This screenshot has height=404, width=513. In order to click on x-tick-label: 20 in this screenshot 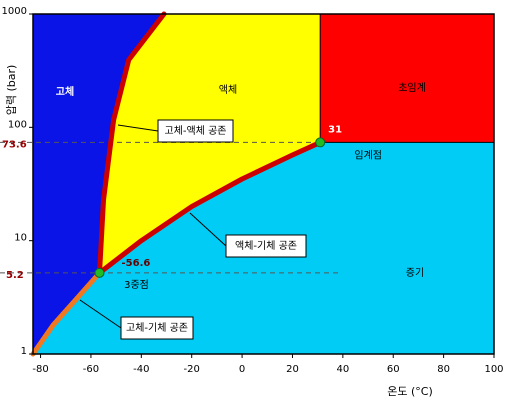, I will do `click(292, 369)`.